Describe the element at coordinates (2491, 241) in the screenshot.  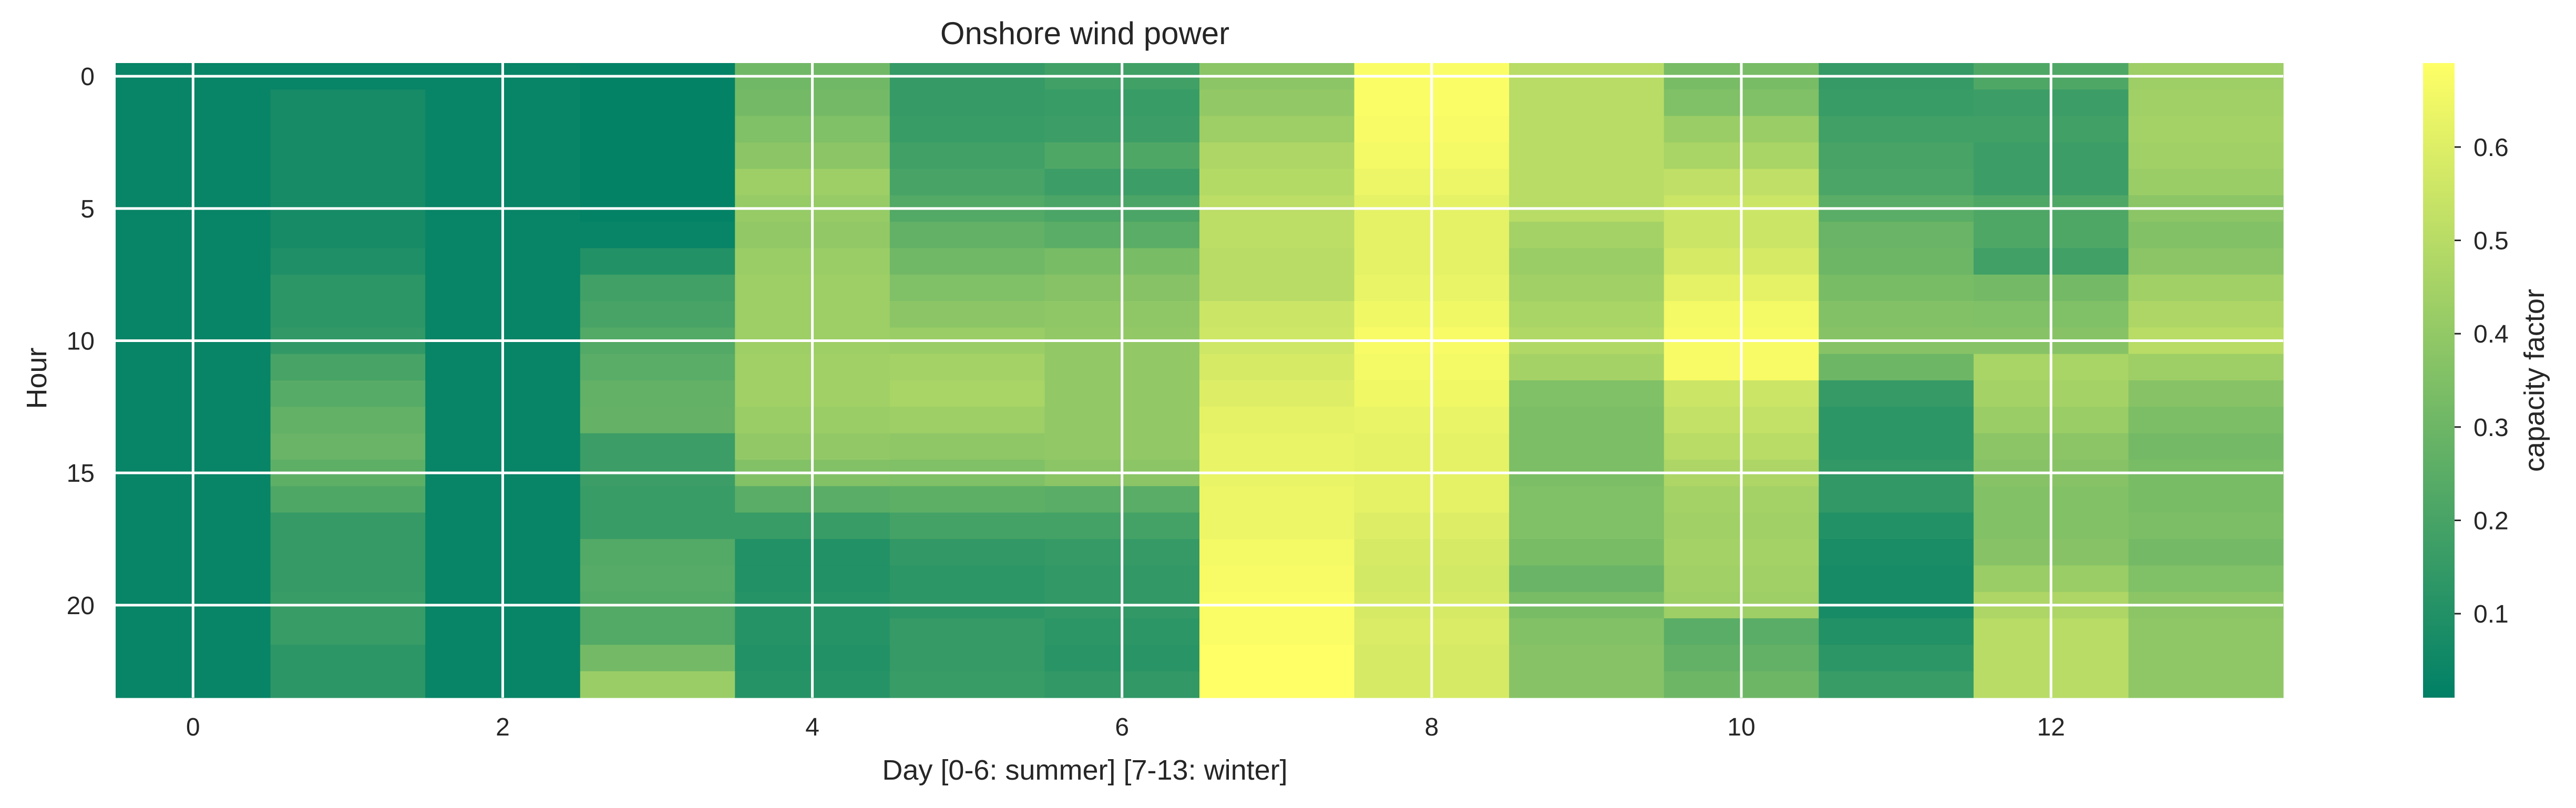
I see `colorbar-tick-label: 0.5` at that location.